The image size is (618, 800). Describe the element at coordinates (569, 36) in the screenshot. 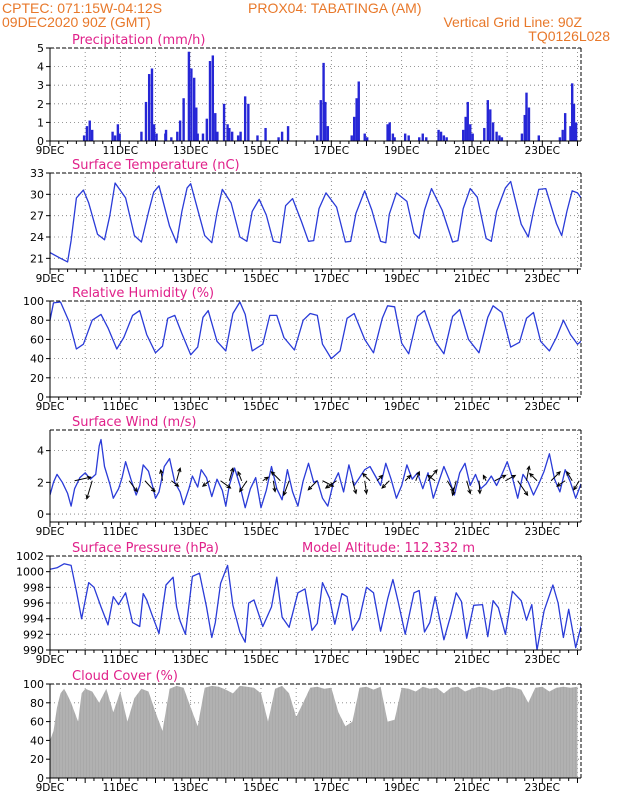

I see `model-id: TQ0126L028` at that location.